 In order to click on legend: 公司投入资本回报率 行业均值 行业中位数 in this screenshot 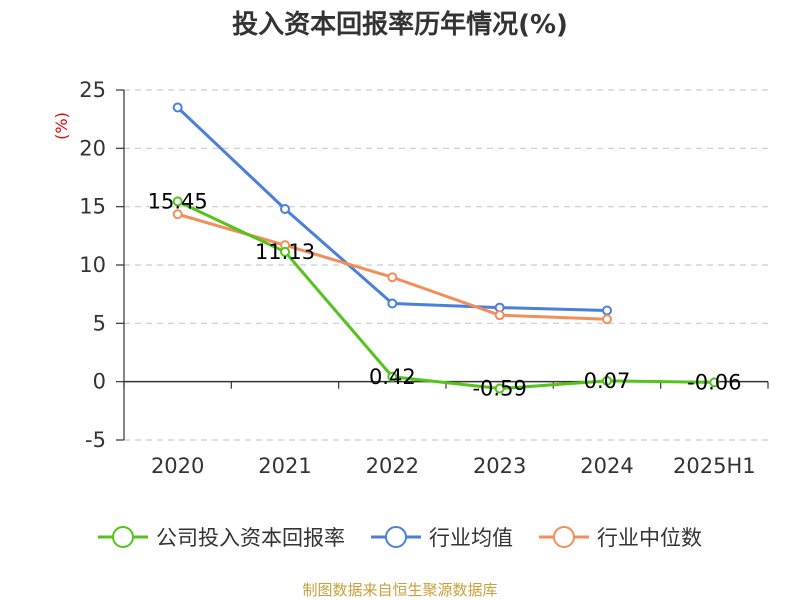, I will do `click(400, 538)`.